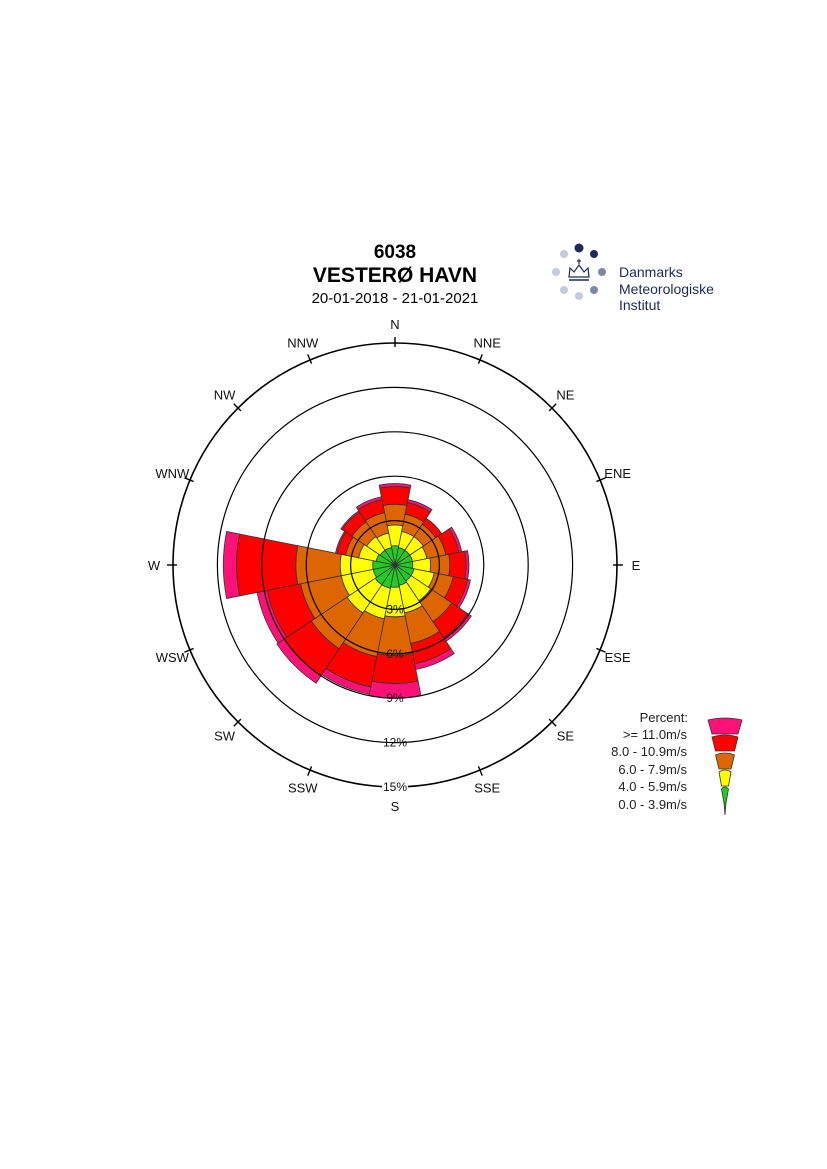 The image size is (827, 1169). I want to click on logo-text-line: Danmarks, so click(651, 272).